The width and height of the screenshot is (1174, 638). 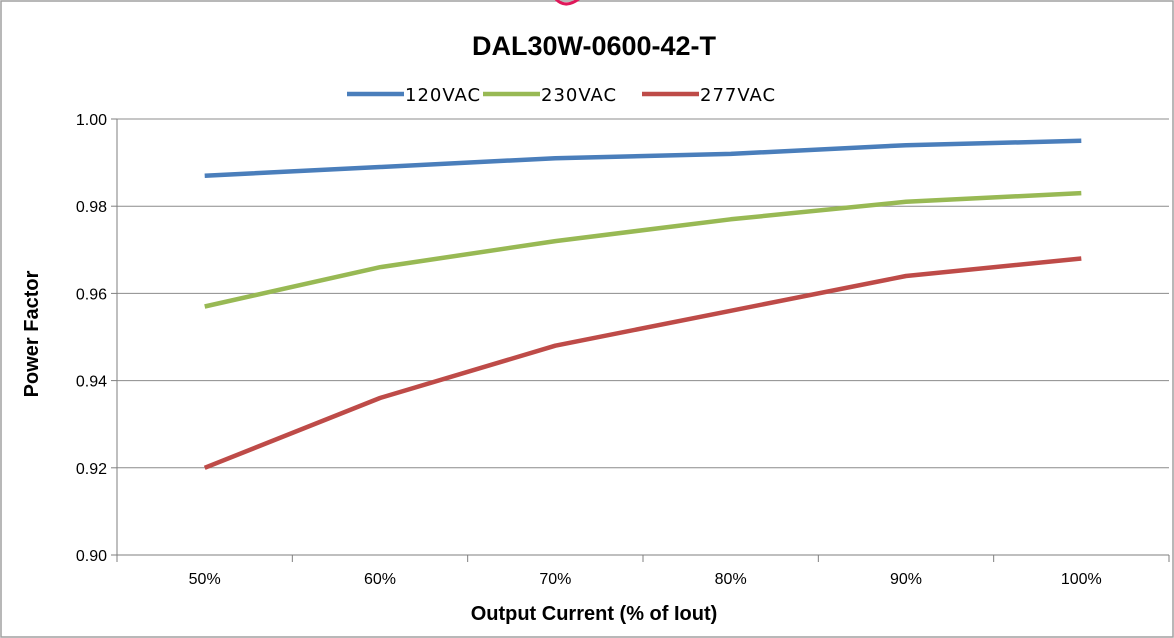 What do you see at coordinates (32, 333) in the screenshot?
I see `y-axis-title: Power Factor` at bounding box center [32, 333].